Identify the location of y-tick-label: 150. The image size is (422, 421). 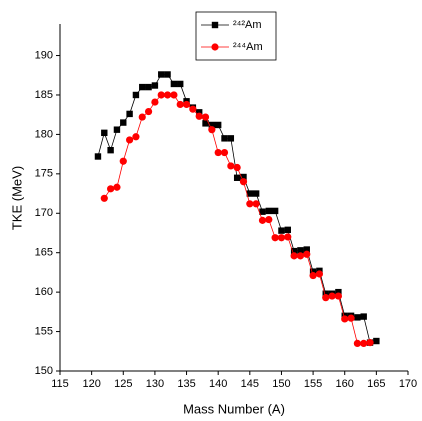
(44, 371).